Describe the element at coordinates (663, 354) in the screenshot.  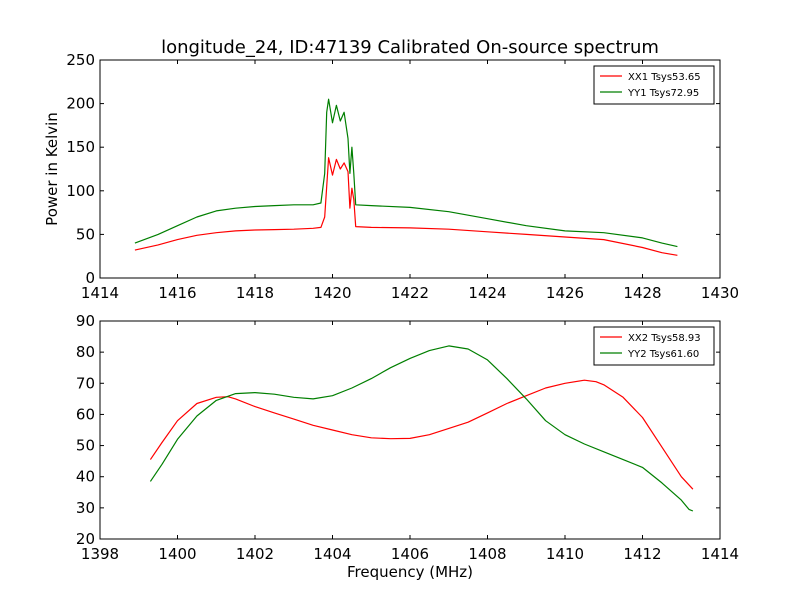
I see `legend-label: YY2 Tsys61.60` at that location.